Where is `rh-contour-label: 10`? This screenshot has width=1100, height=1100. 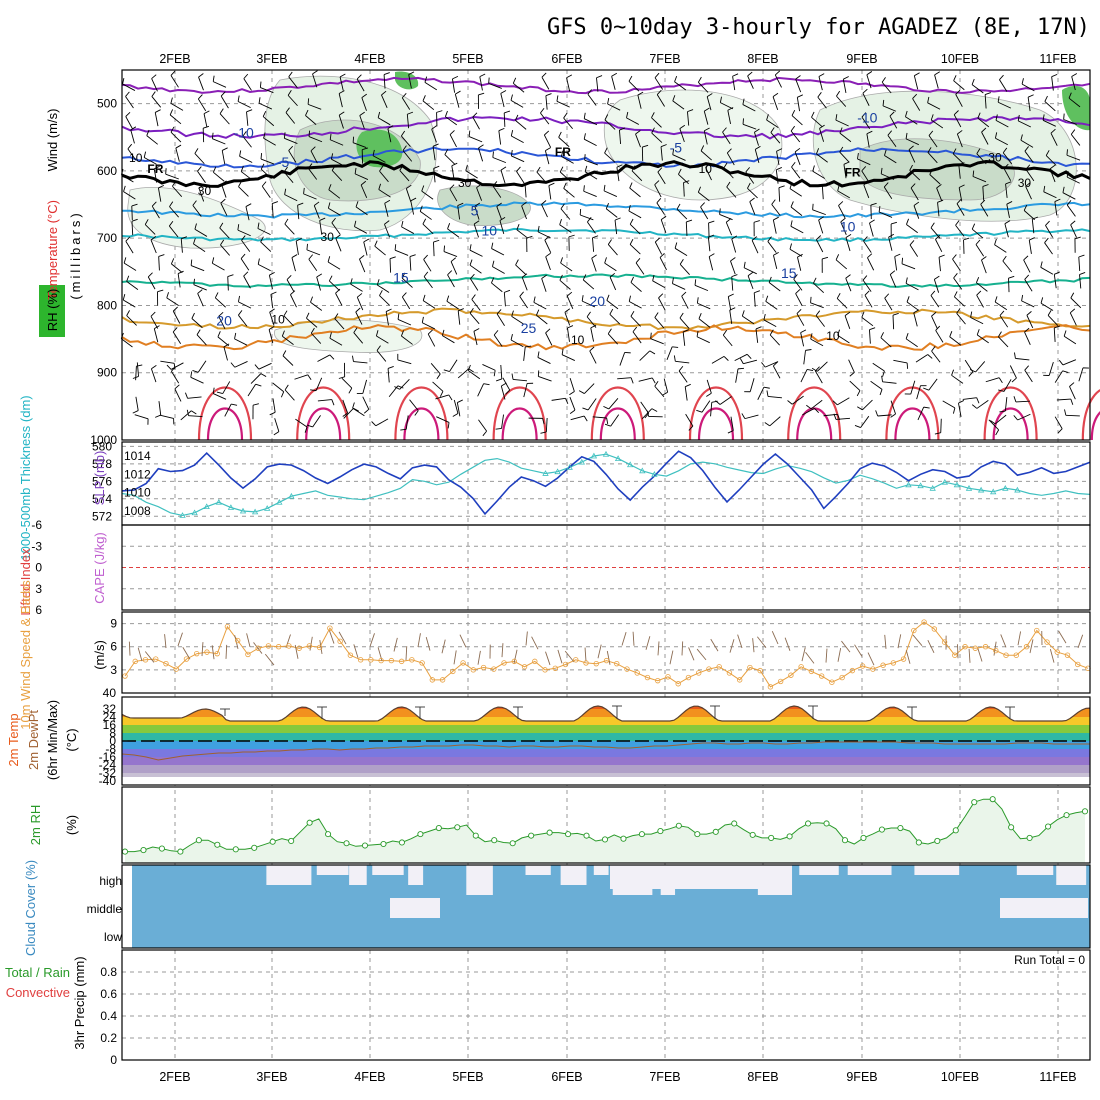
rh-contour-label: 10 is located at coordinates (278, 320).